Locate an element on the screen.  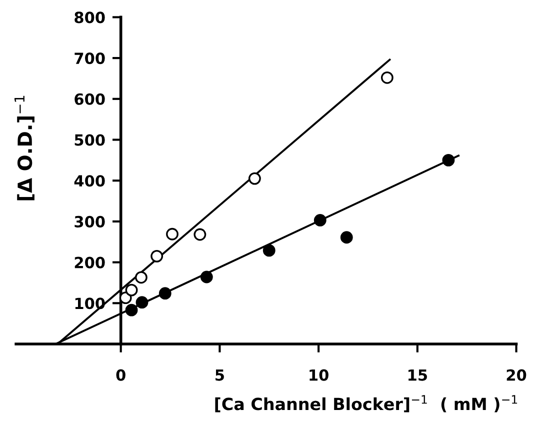
y-axis-title: [Δ O.D.]$^{−1}$ is located at coordinates (24, 148).